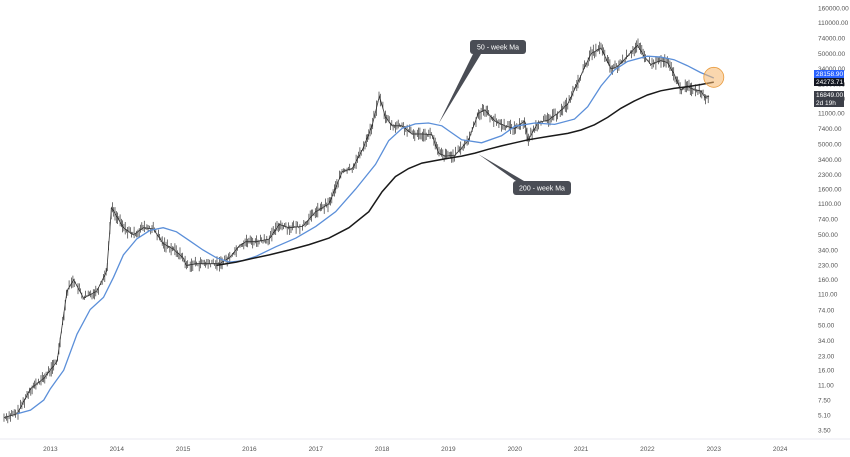  Describe the element at coordinates (824, 430) in the screenshot. I see `y-tick-label: 3.50` at that location.